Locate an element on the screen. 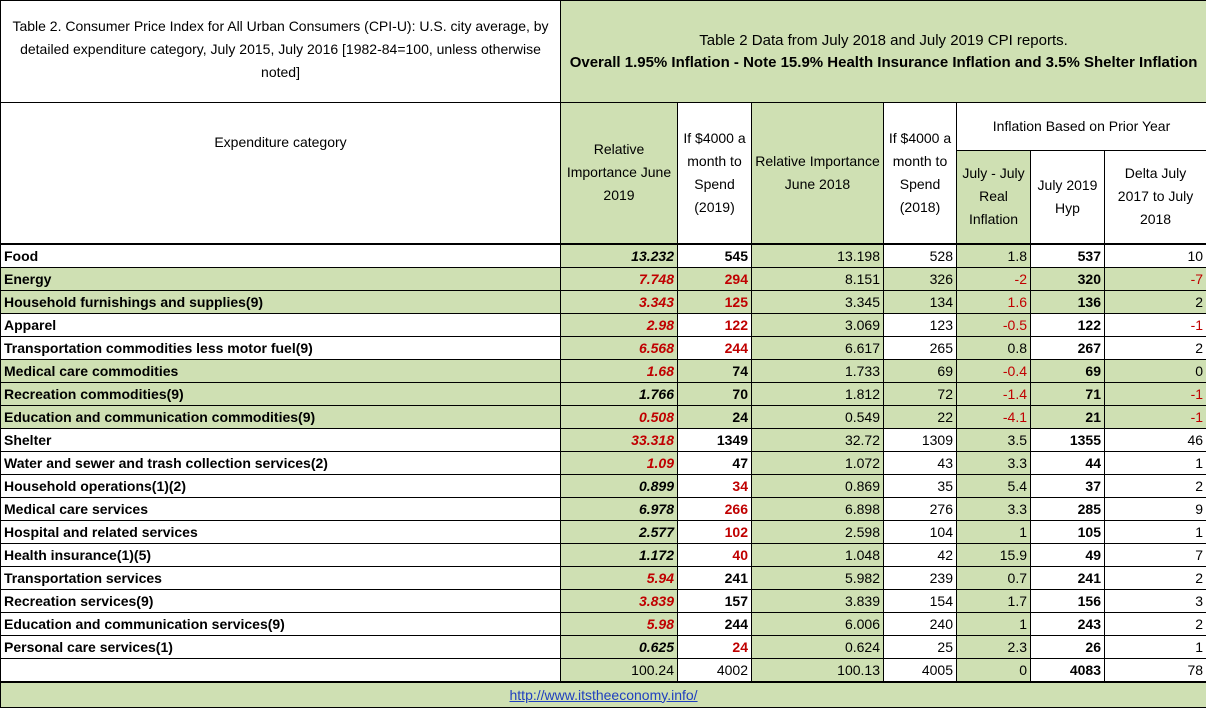 Image resolution: width=1206 pixels, height=716 pixels. rel-2018-cell: 6.898 is located at coordinates (817, 508).